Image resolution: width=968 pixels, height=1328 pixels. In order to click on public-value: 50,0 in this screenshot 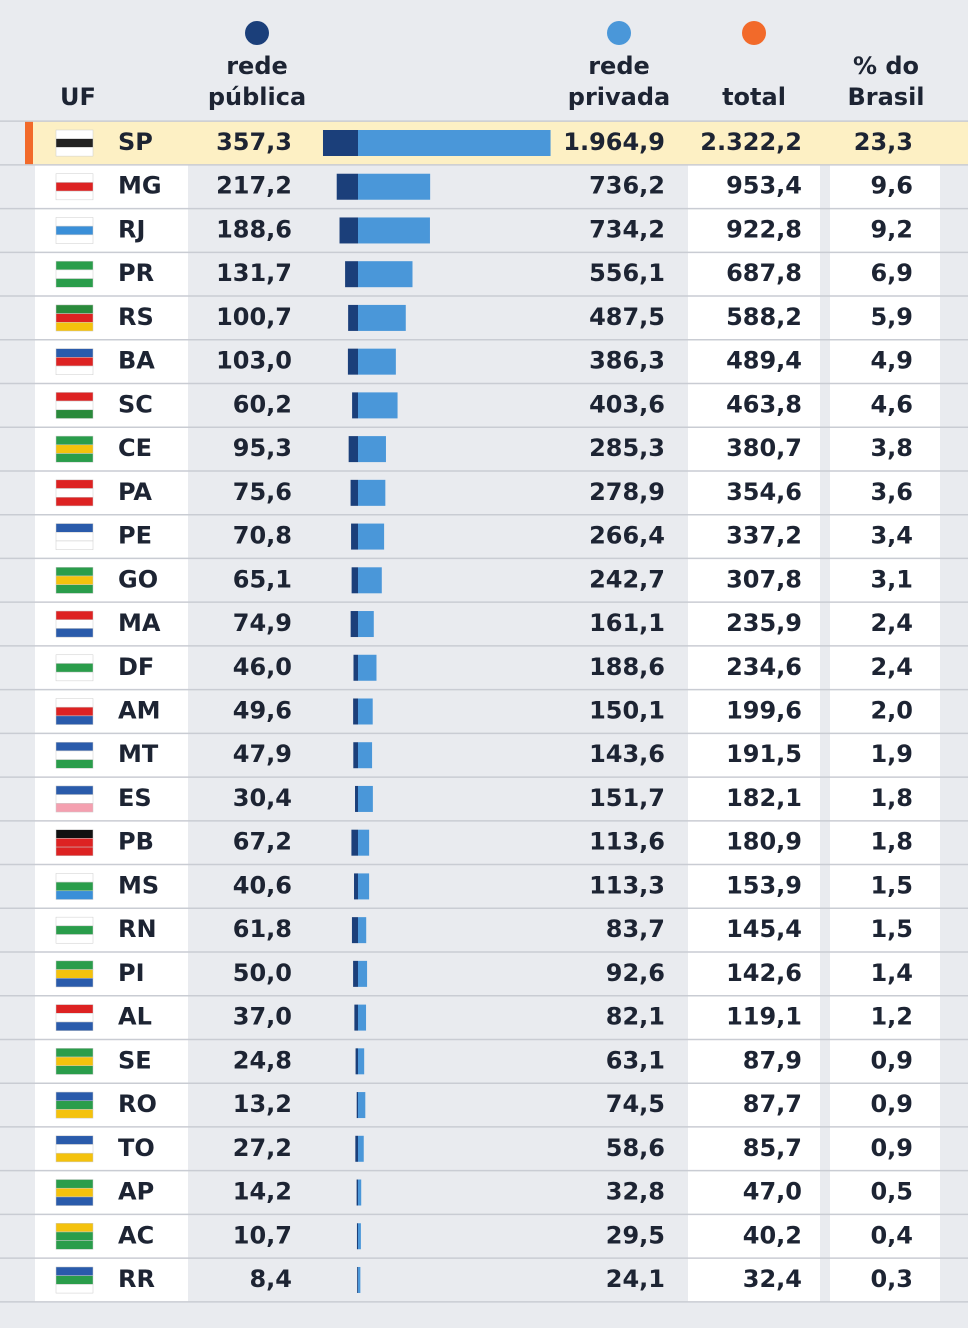, I will do `click(262, 973)`.